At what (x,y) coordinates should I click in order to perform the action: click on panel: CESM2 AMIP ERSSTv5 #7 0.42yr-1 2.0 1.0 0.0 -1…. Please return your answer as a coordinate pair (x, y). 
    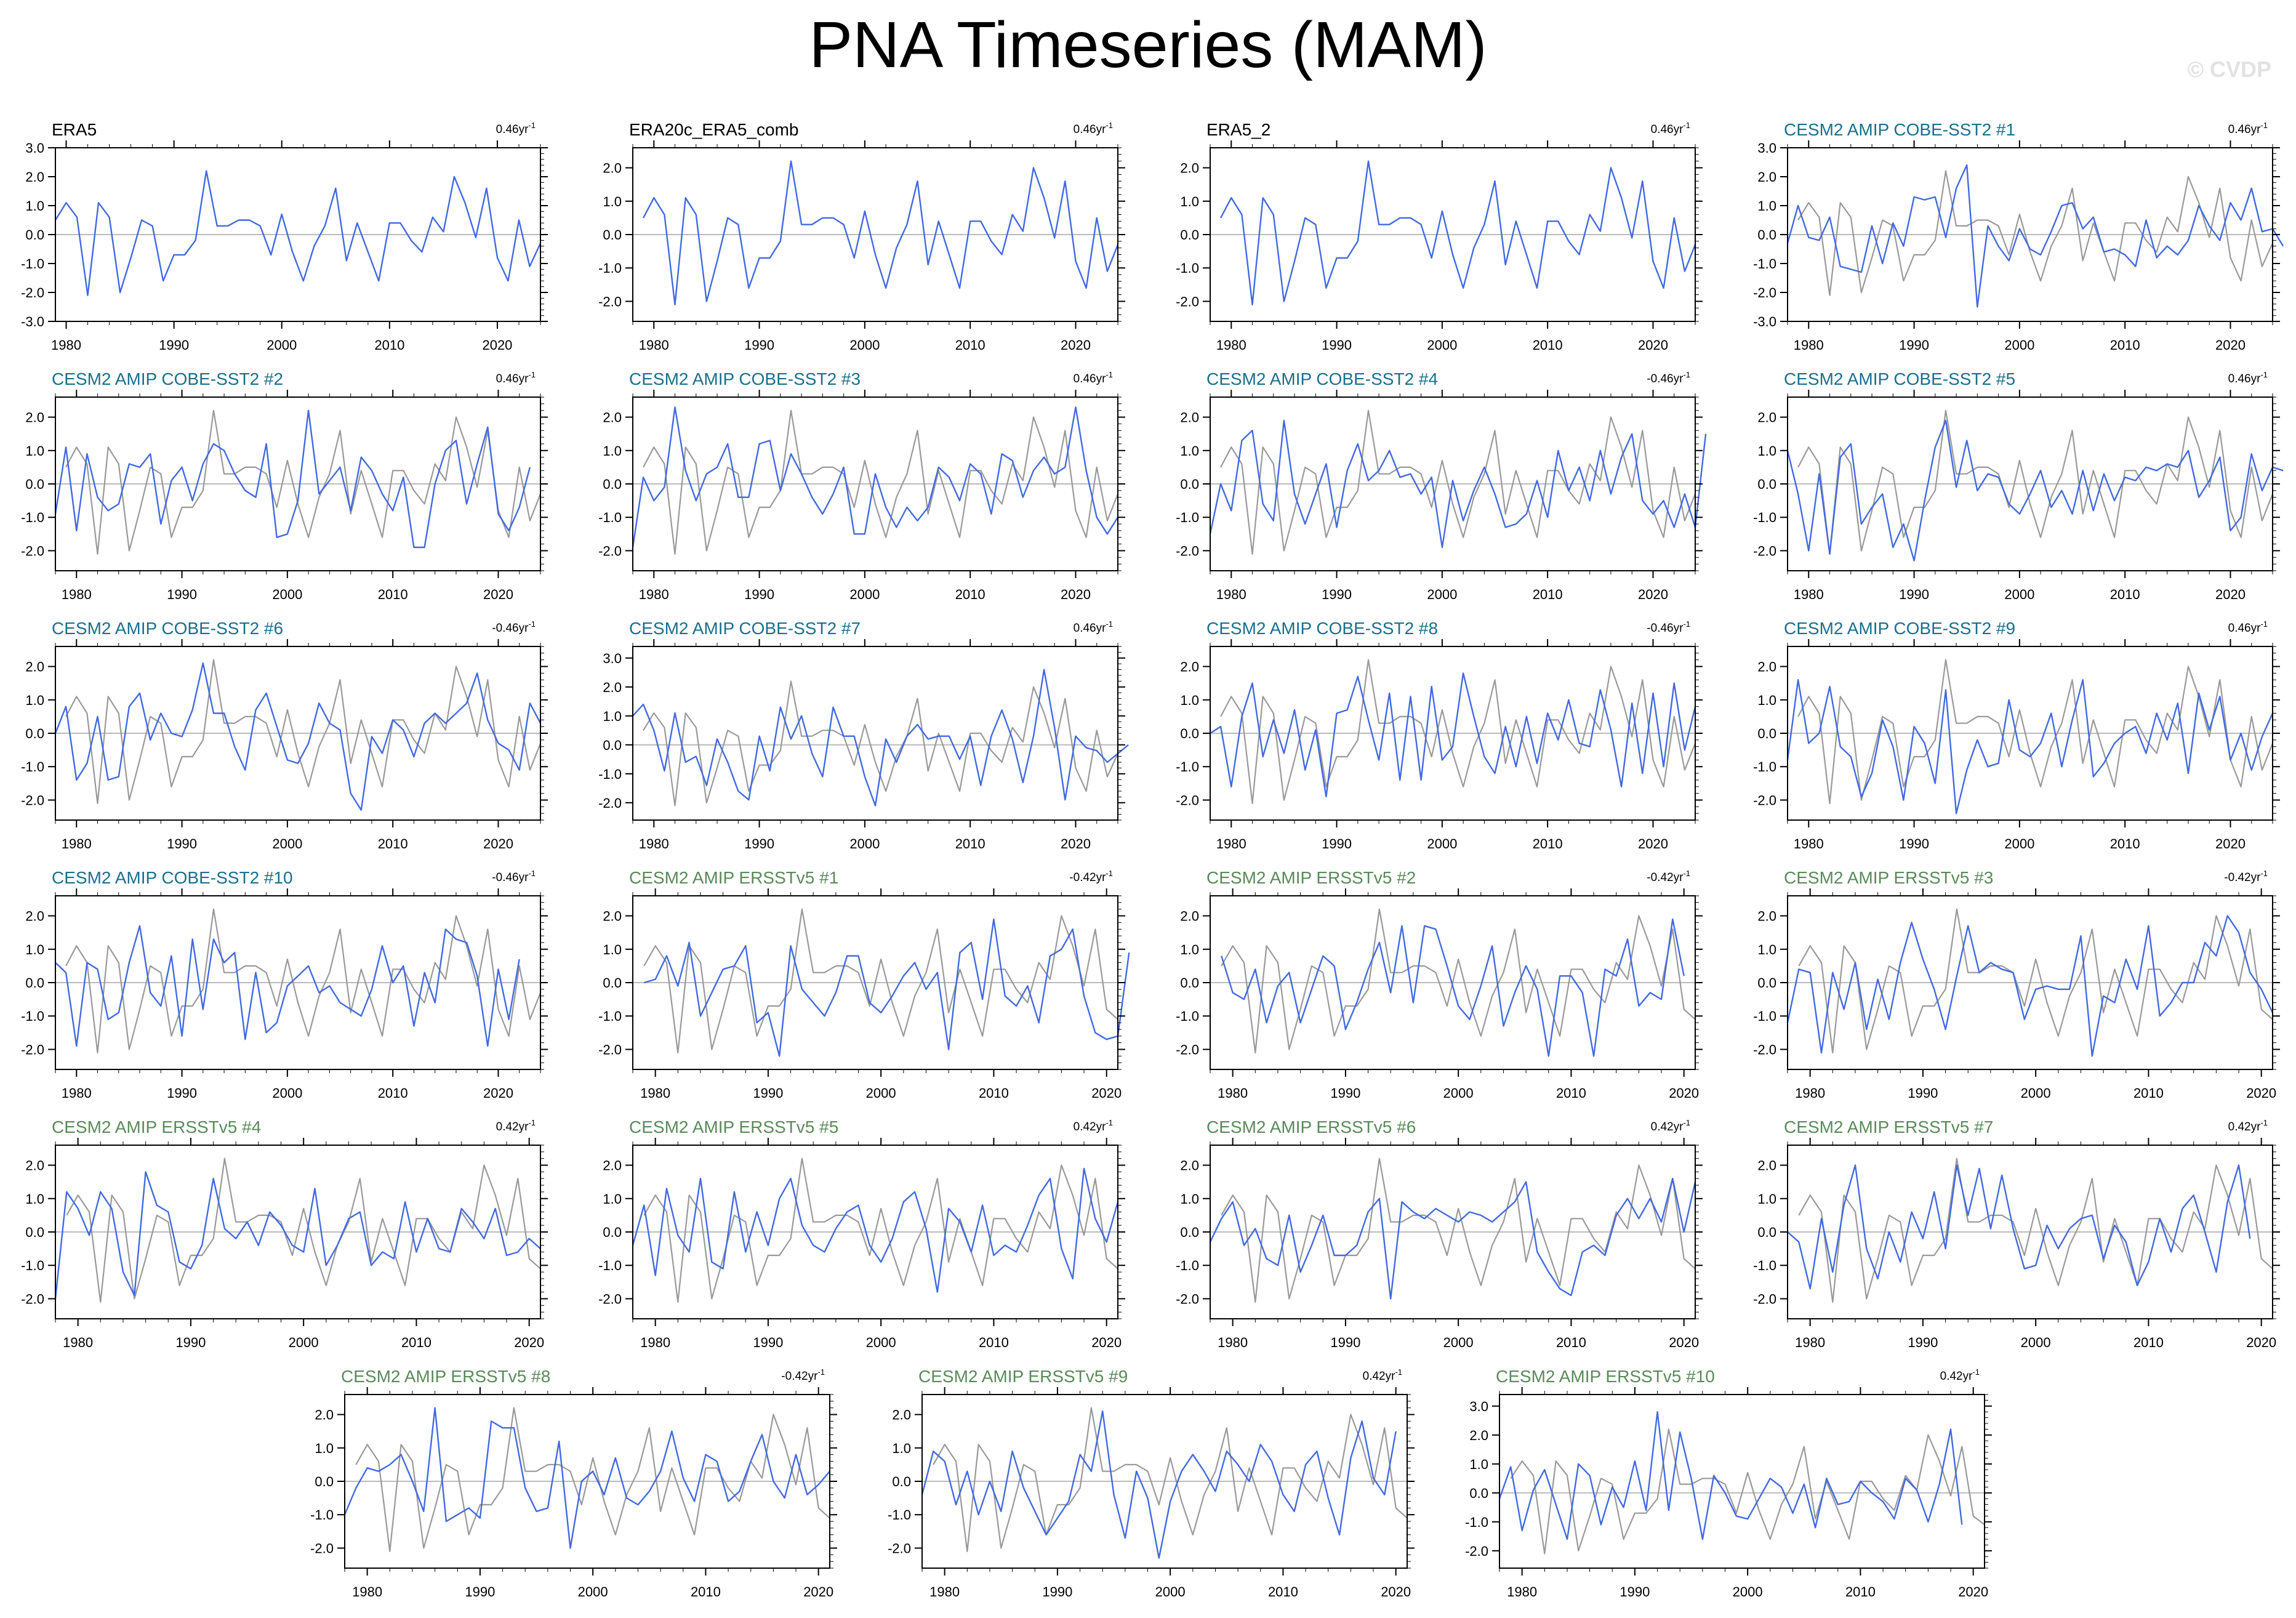
    Looking at the image, I should click on (2016, 1233).